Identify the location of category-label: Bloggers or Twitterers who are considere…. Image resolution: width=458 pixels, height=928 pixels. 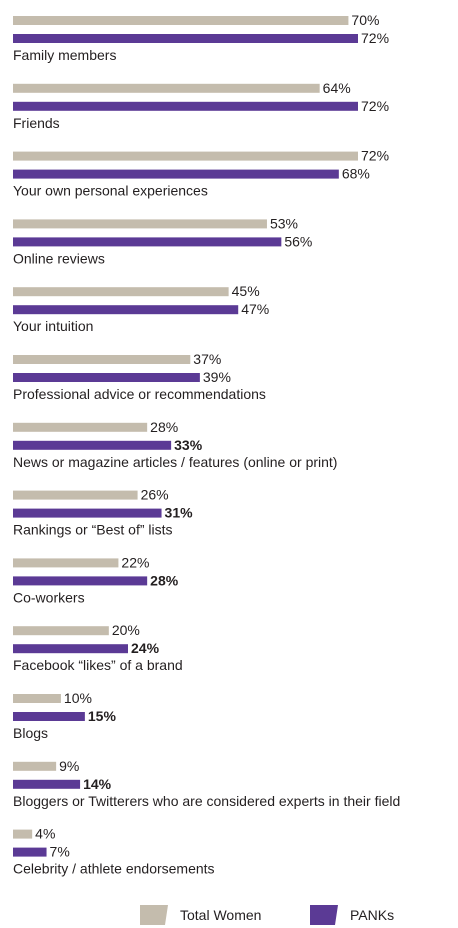
(206, 801).